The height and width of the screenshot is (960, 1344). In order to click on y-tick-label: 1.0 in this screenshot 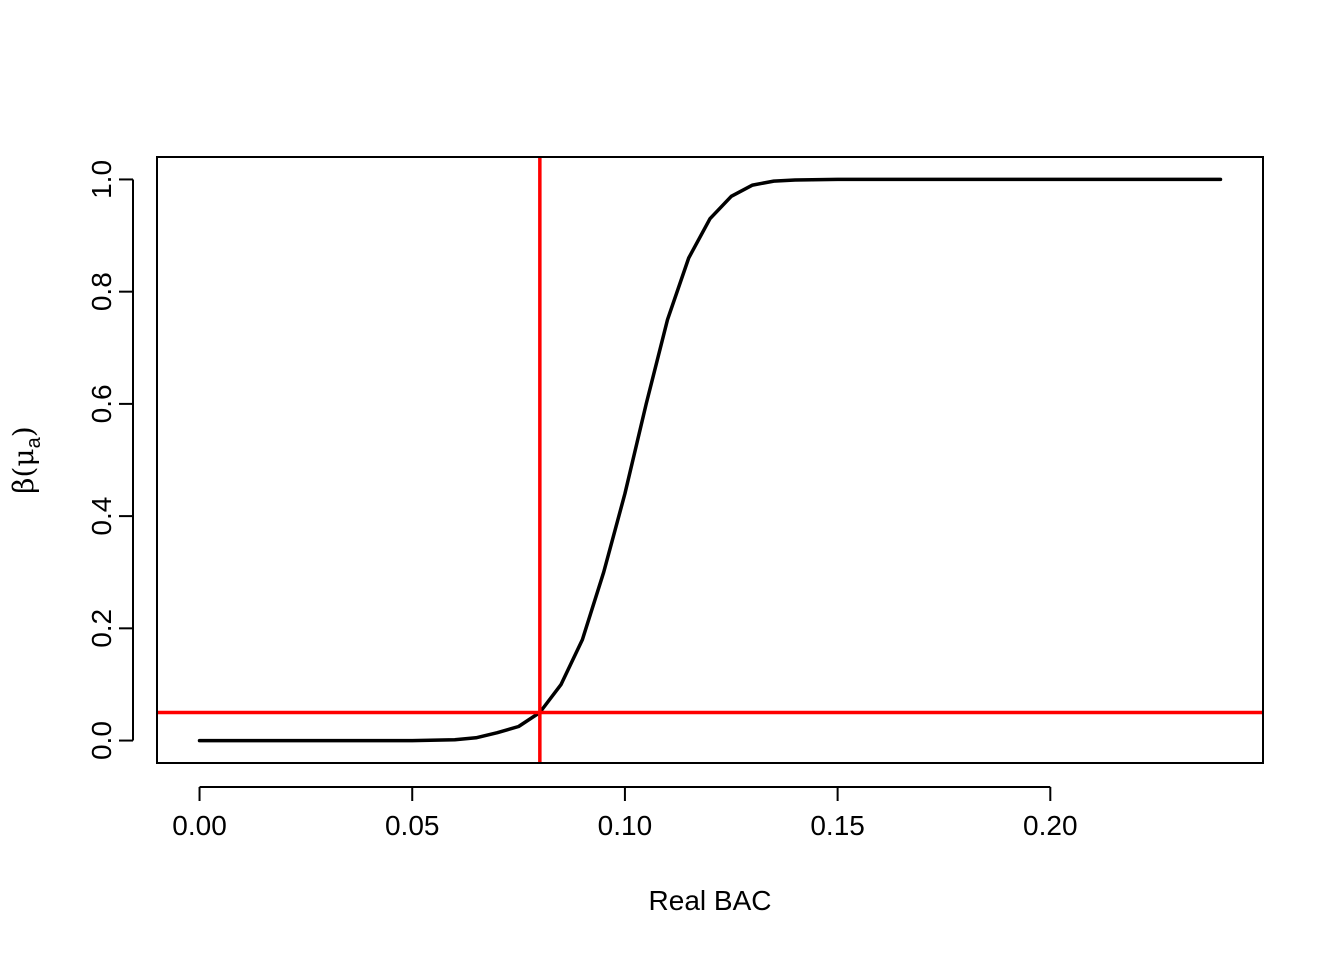, I will do `click(101, 179)`.